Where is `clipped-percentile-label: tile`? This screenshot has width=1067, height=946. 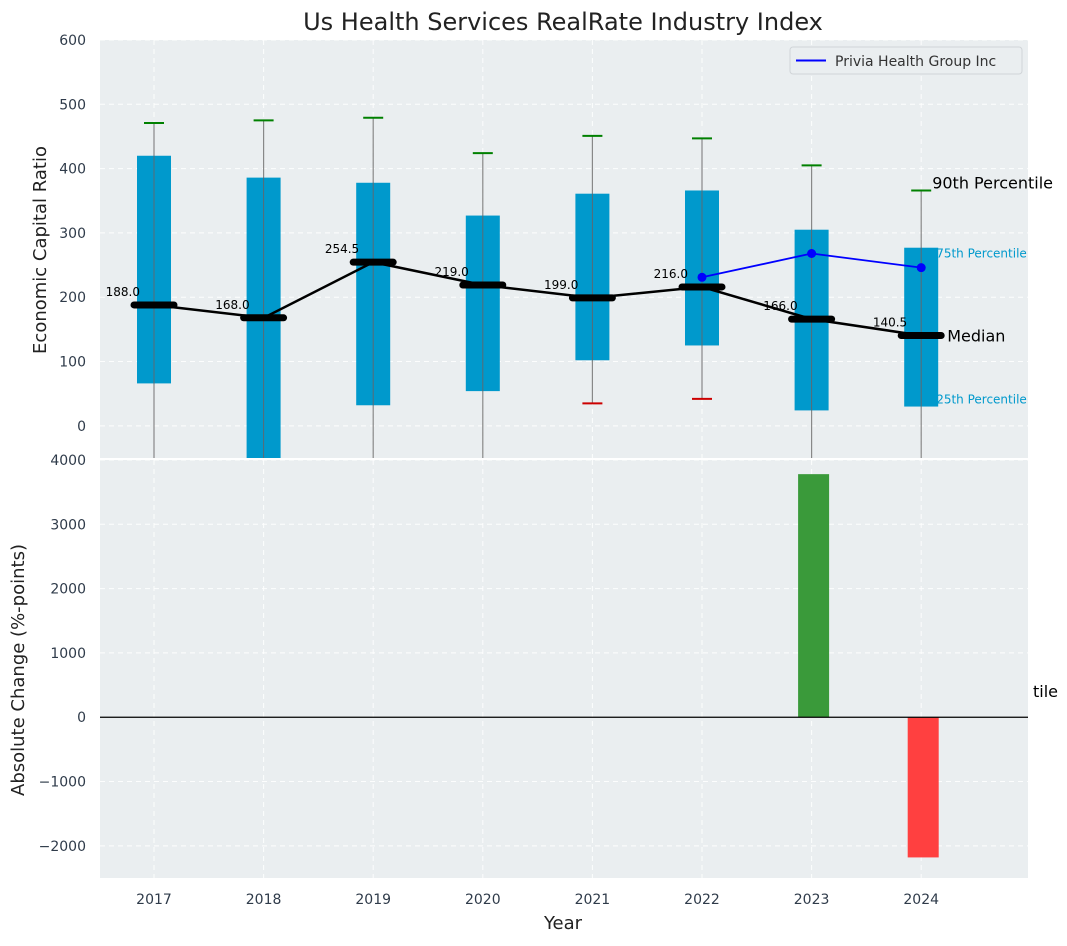 clipped-percentile-label: tile is located at coordinates (1045, 691).